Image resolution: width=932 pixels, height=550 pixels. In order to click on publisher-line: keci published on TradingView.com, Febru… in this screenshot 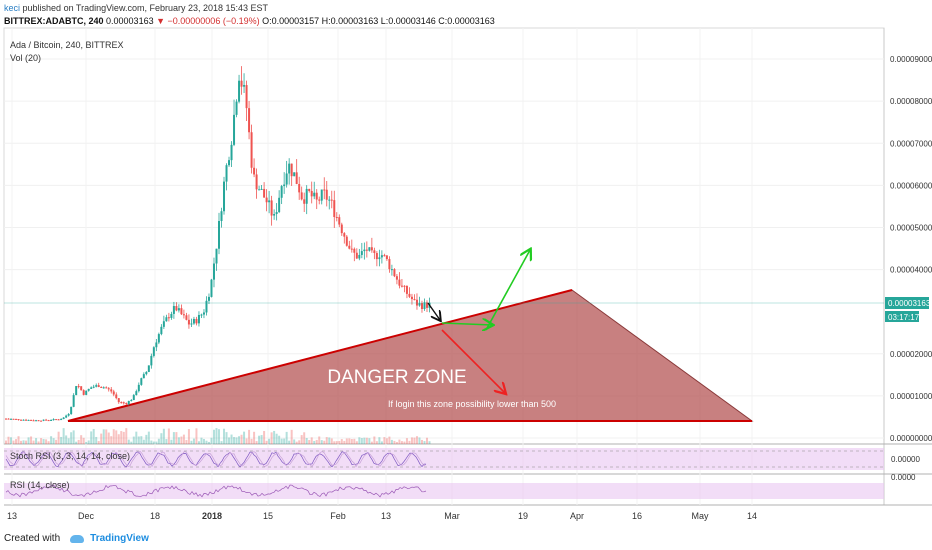, I will do `click(136, 8)`.